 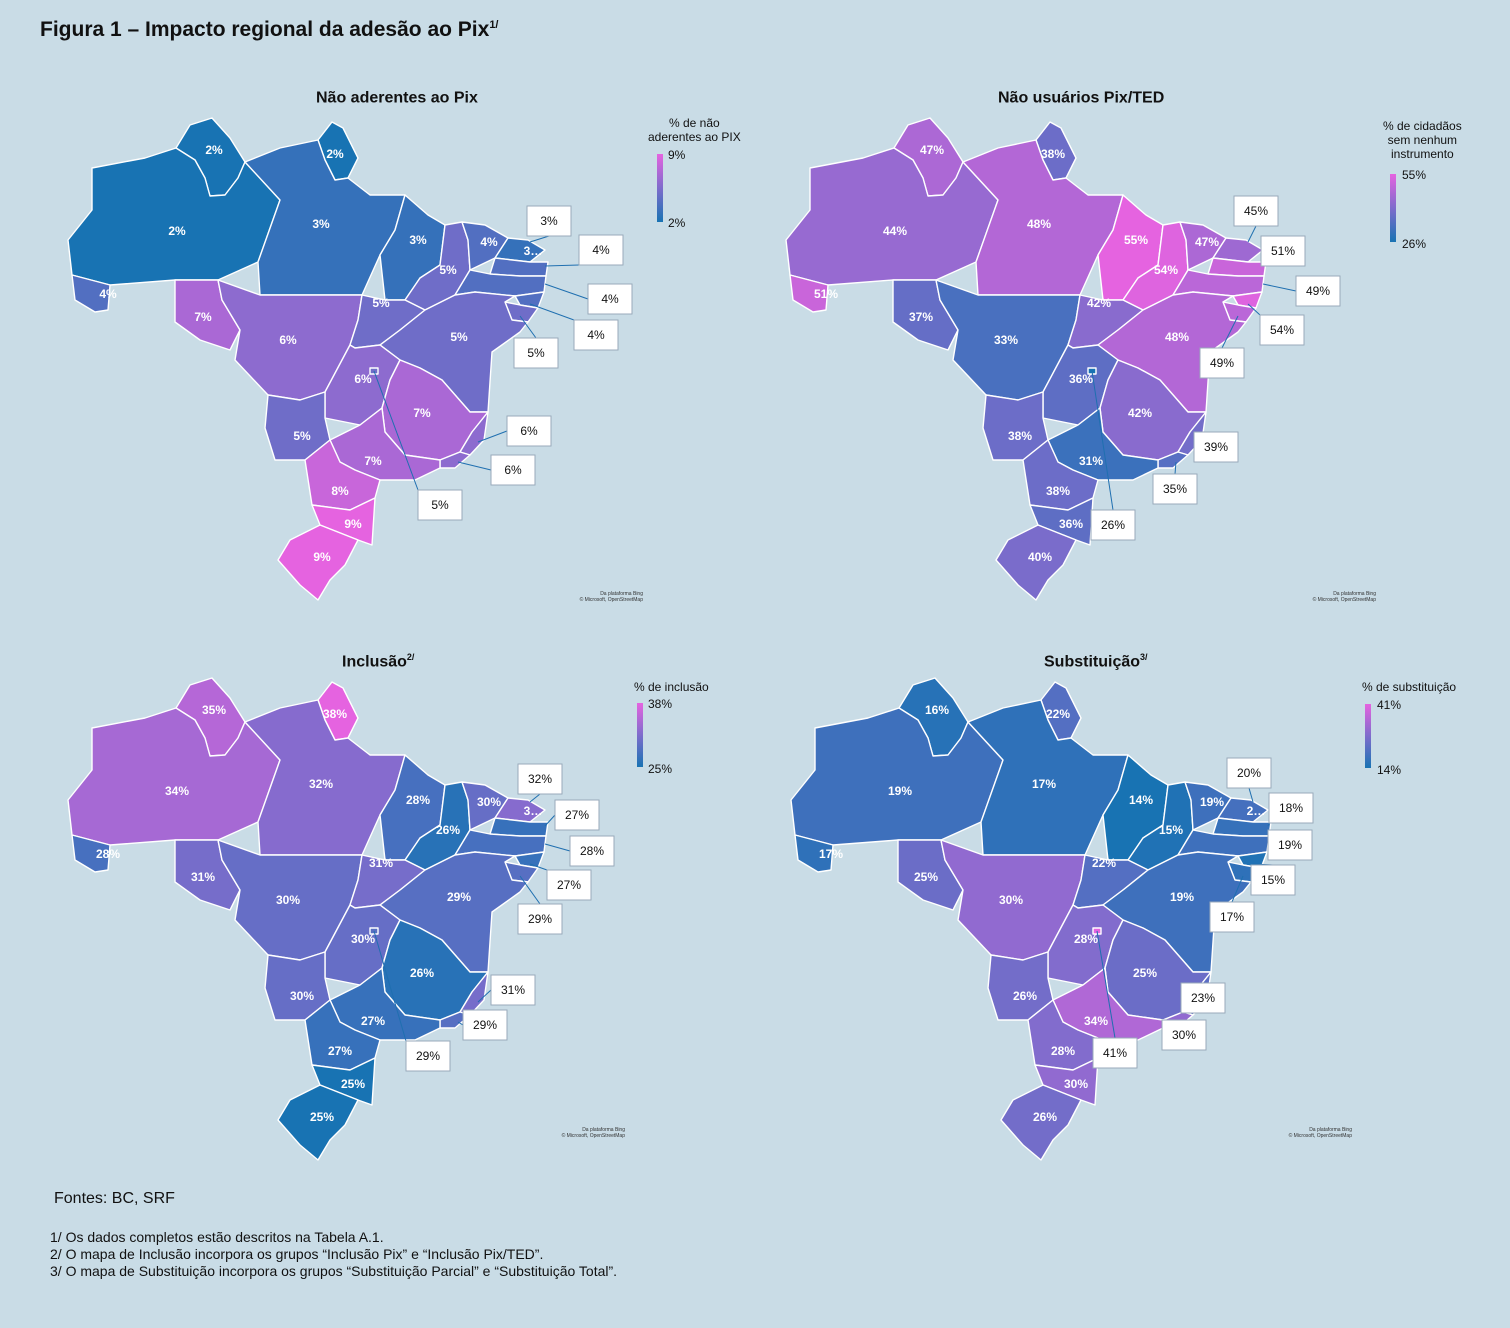 What do you see at coordinates (1422, 126) in the screenshot?
I see `legend-title-line-1: % de cidadãos` at bounding box center [1422, 126].